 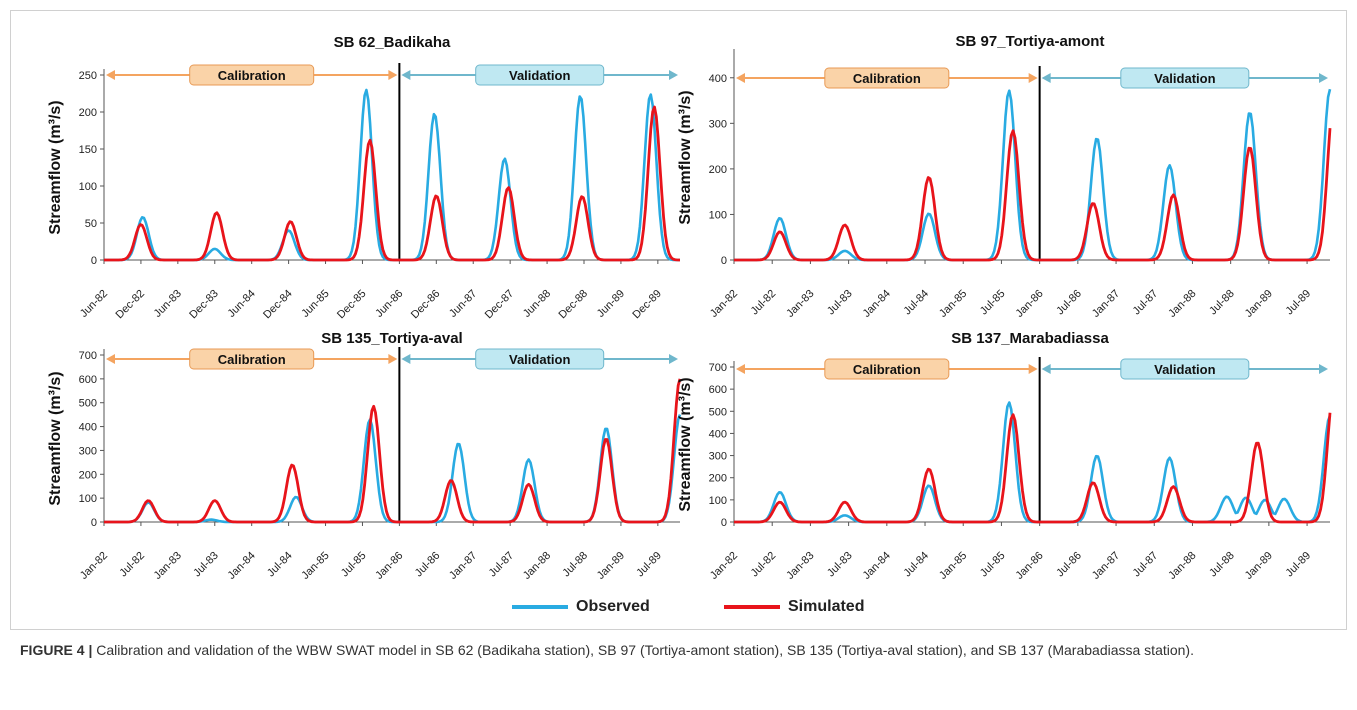 What do you see at coordinates (242, 304) in the screenshot?
I see `x-tick-label: Jun-84` at bounding box center [242, 304].